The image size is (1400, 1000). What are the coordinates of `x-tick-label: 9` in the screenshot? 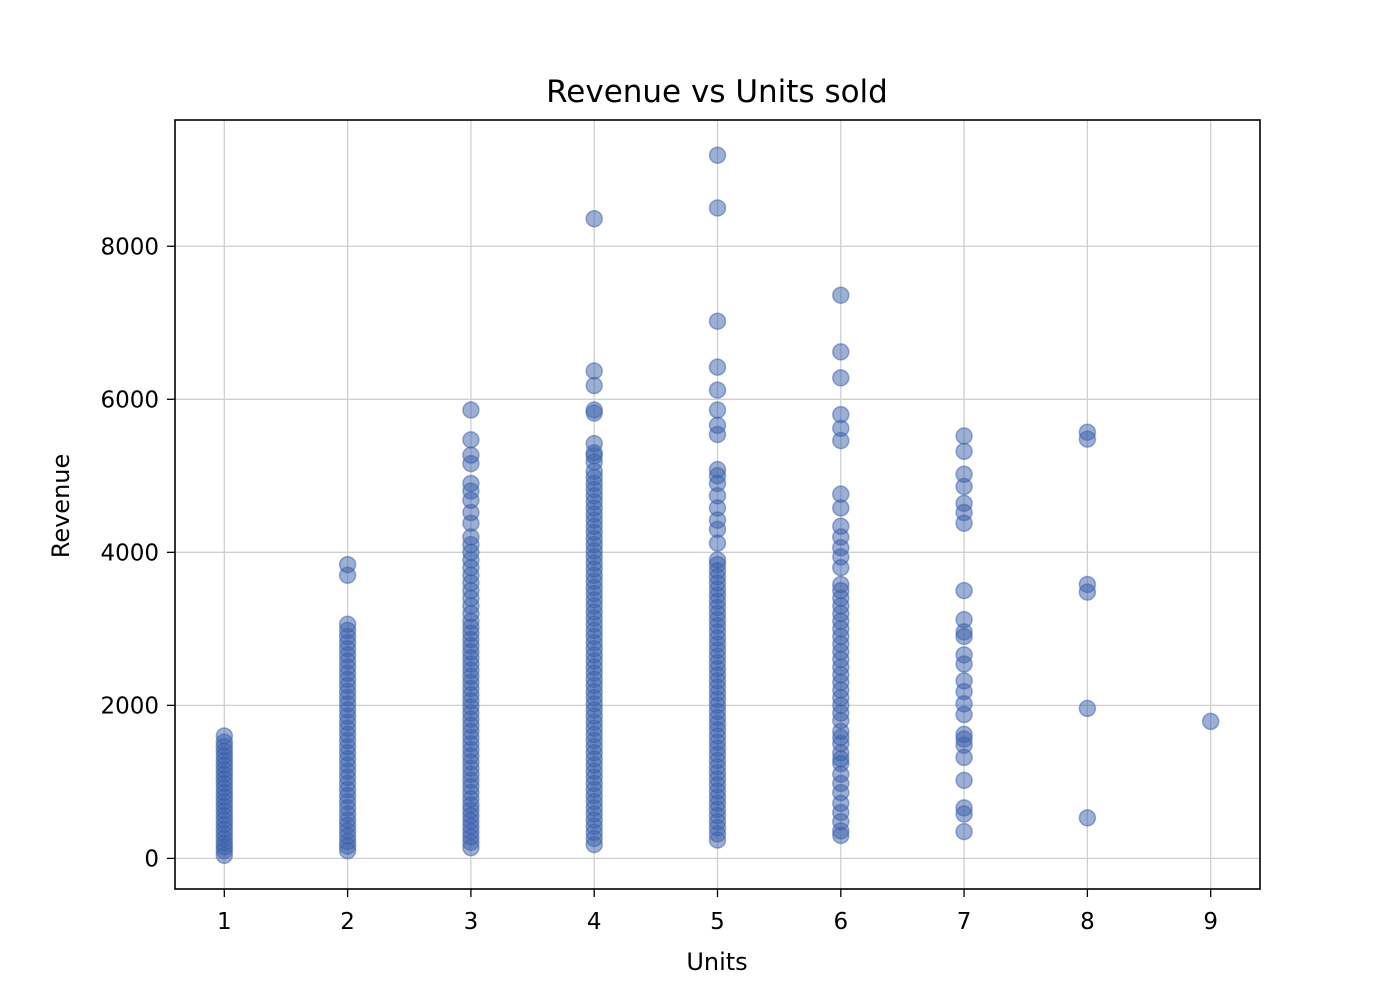 It's located at (1210, 922).